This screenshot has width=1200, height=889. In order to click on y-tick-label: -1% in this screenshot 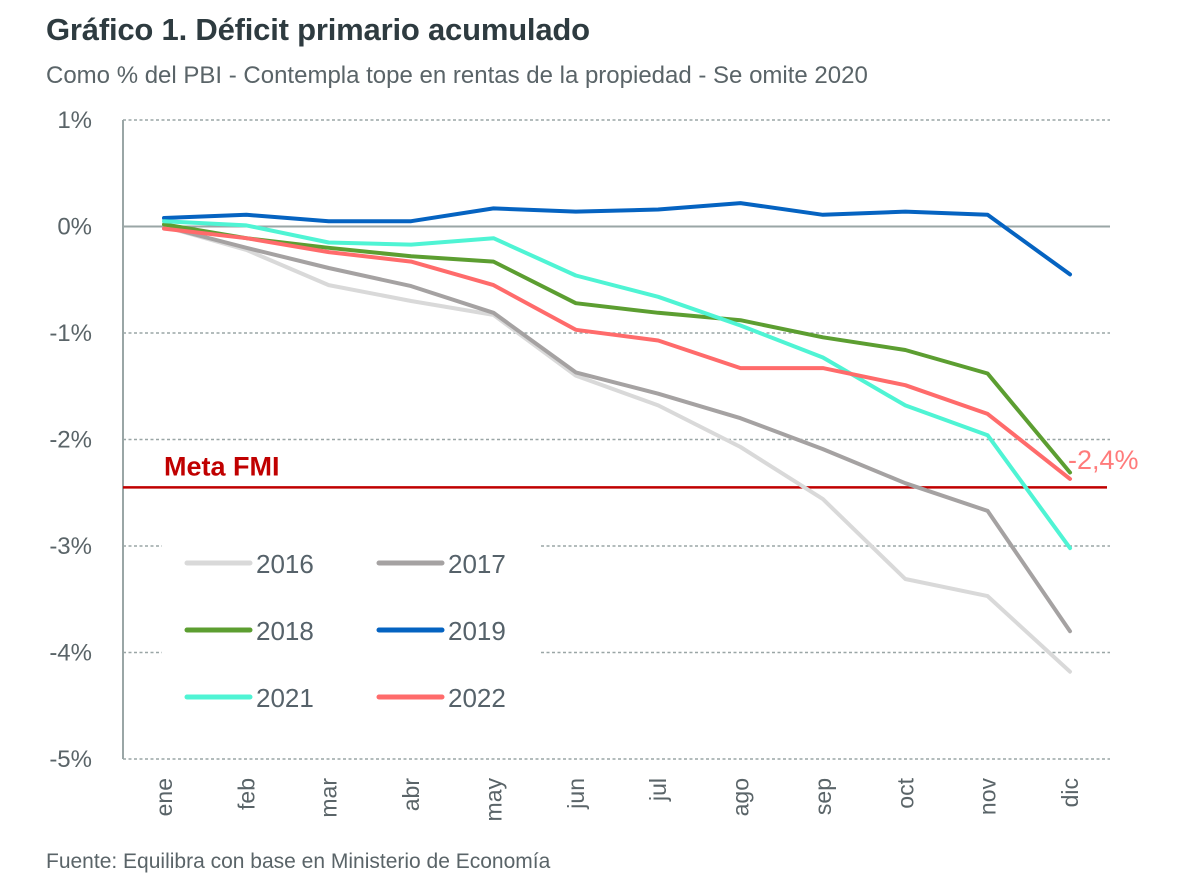, I will do `click(70, 333)`.